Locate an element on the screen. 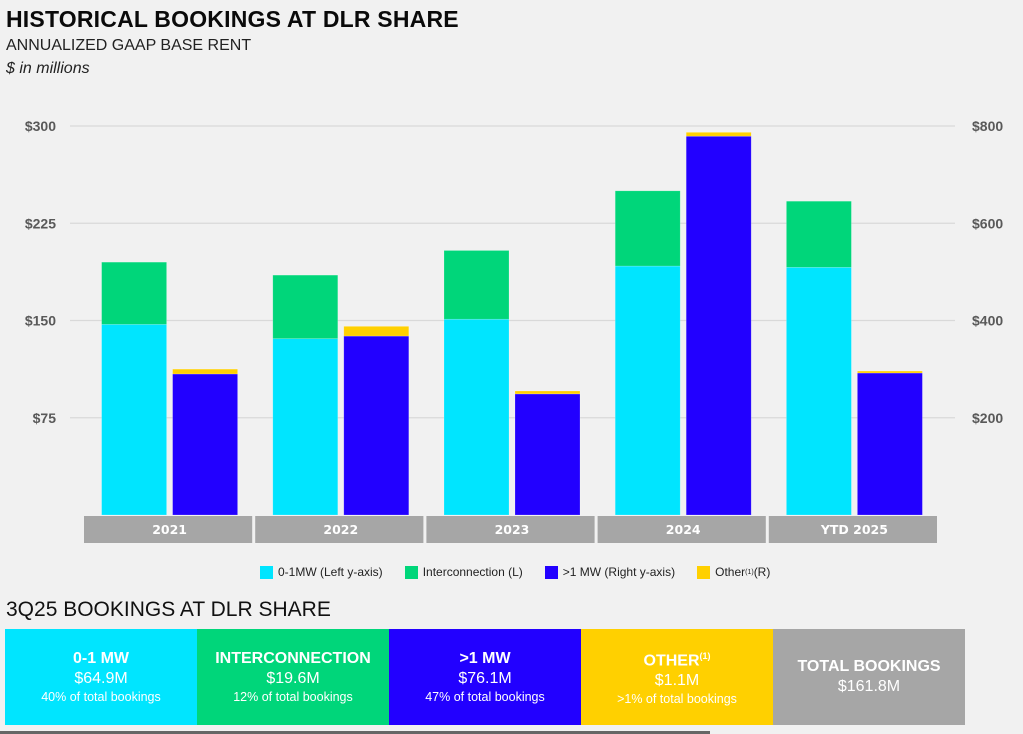 The height and width of the screenshot is (734, 1023). right-tick-label: $200 is located at coordinates (987, 418).